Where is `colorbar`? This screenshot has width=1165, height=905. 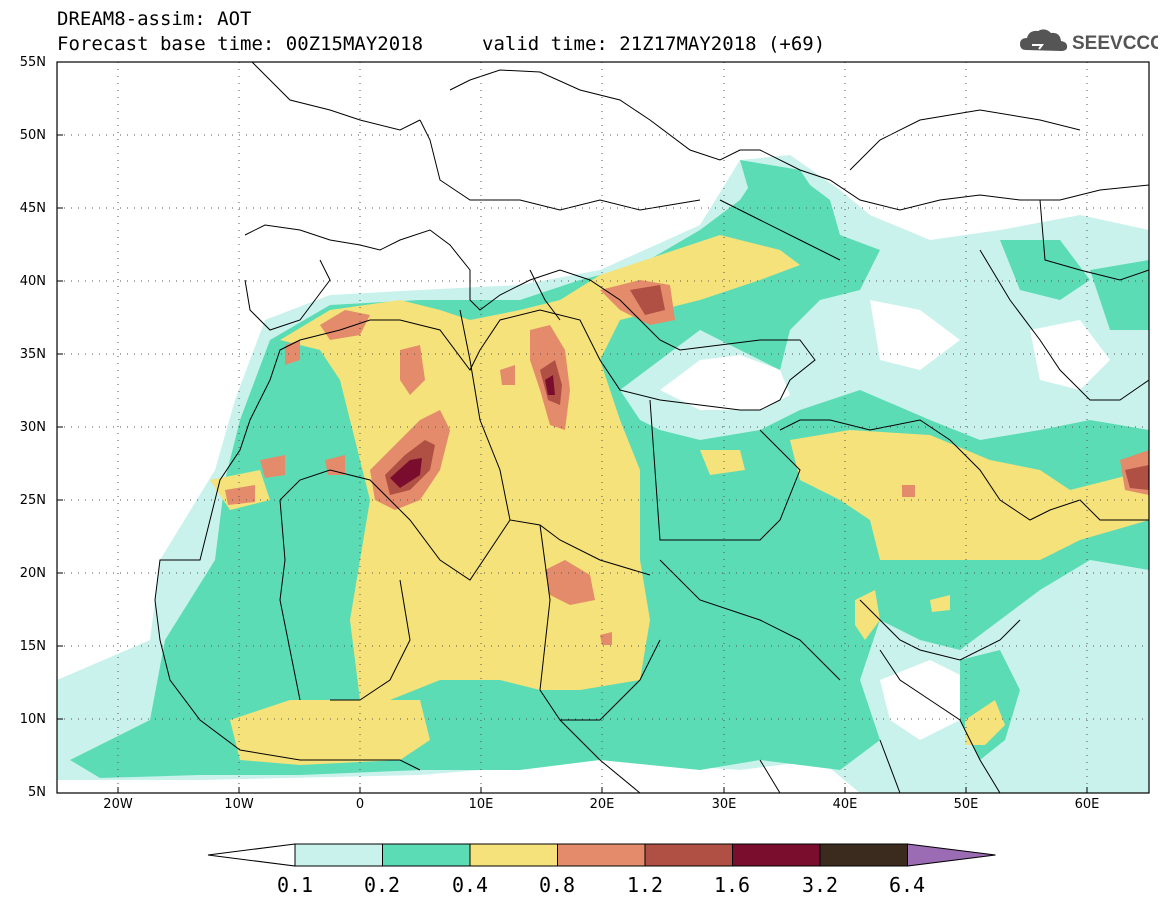 colorbar is located at coordinates (601, 855).